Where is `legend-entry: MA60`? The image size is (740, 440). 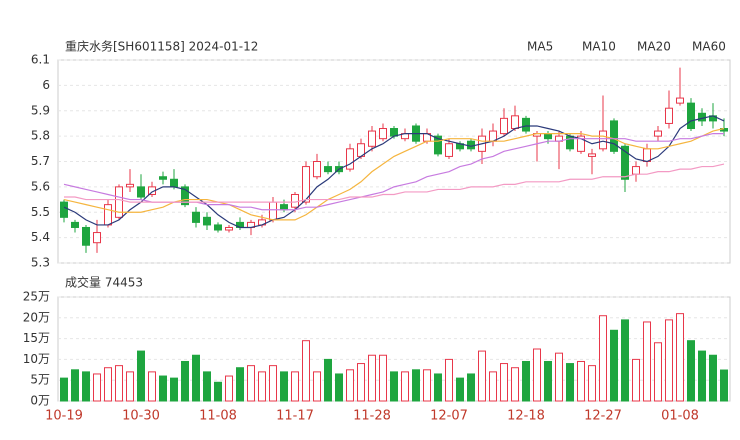
legend-entry: MA60 is located at coordinates (709, 47).